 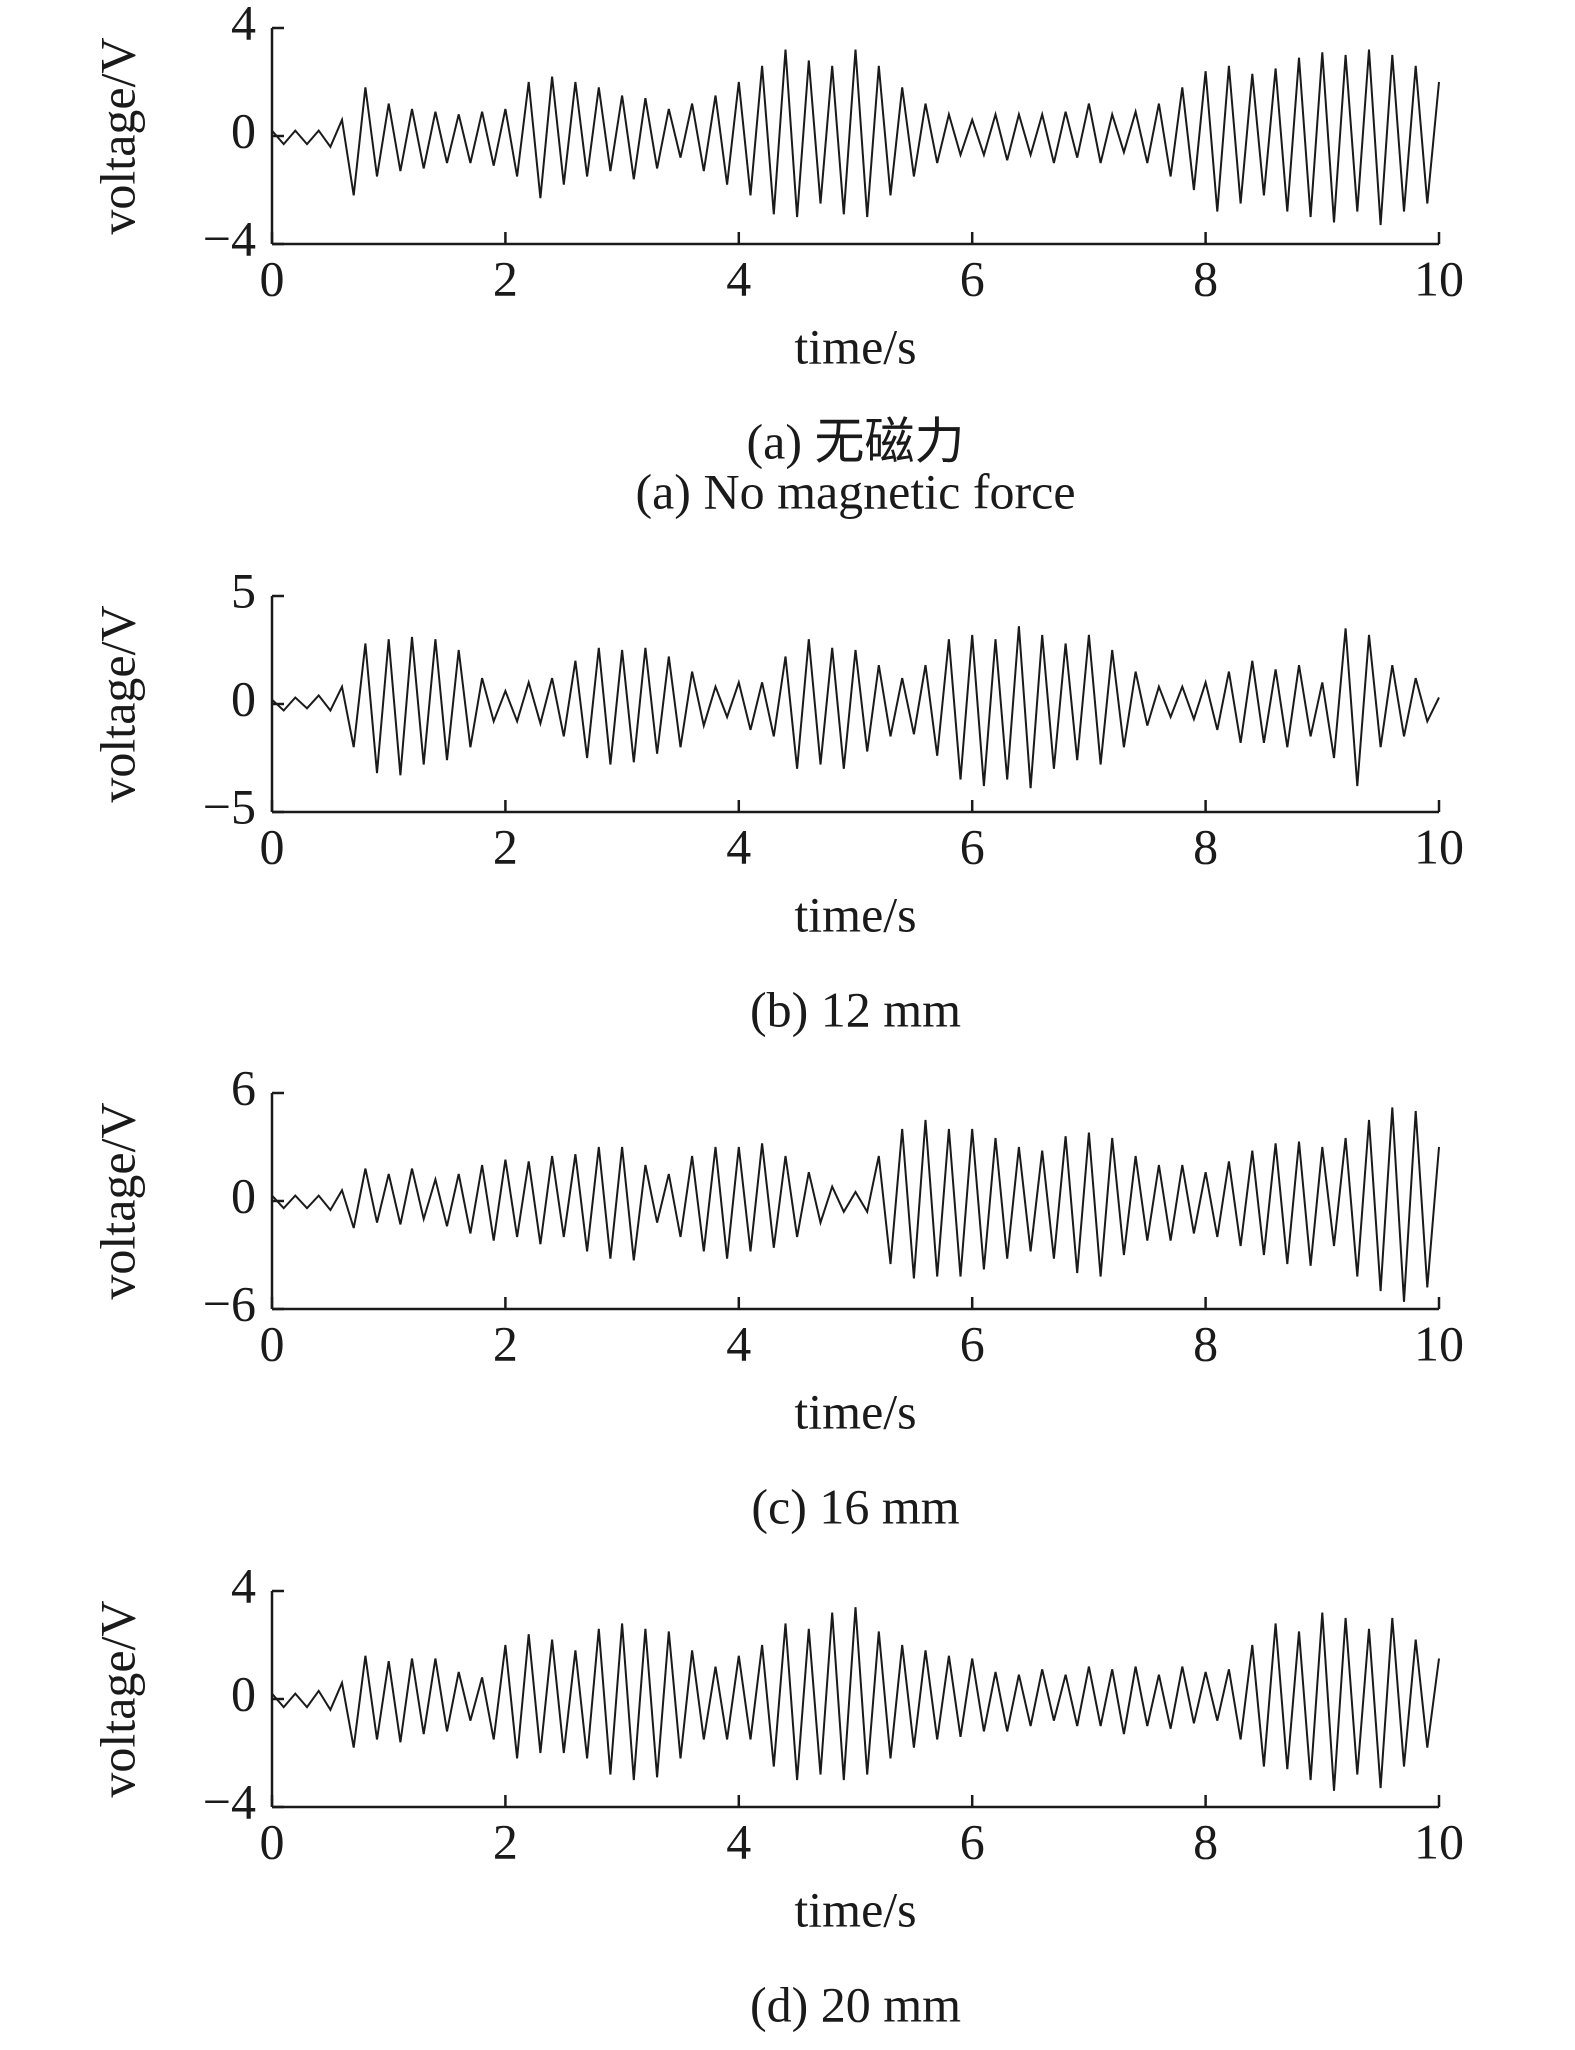 What do you see at coordinates (855, 1506) in the screenshot?
I see `caption: (c) 16 mm` at bounding box center [855, 1506].